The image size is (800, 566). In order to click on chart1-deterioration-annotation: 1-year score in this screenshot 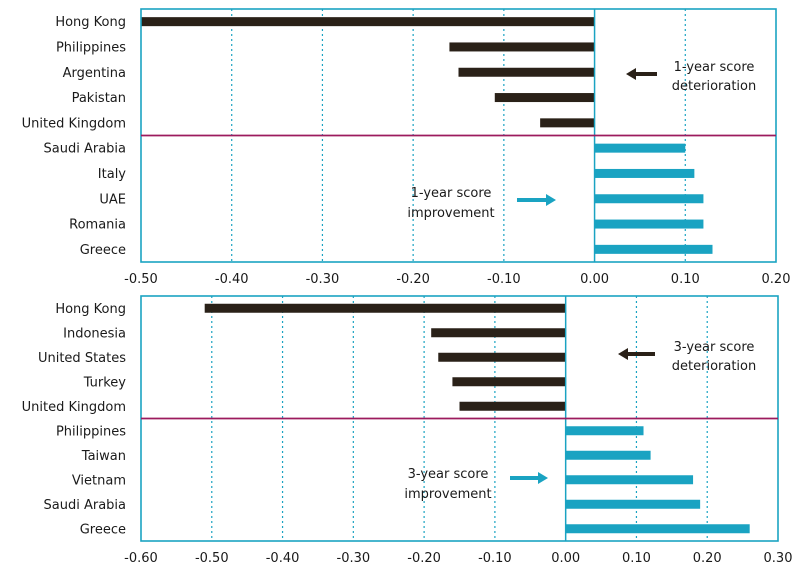, I will do `click(714, 67)`.